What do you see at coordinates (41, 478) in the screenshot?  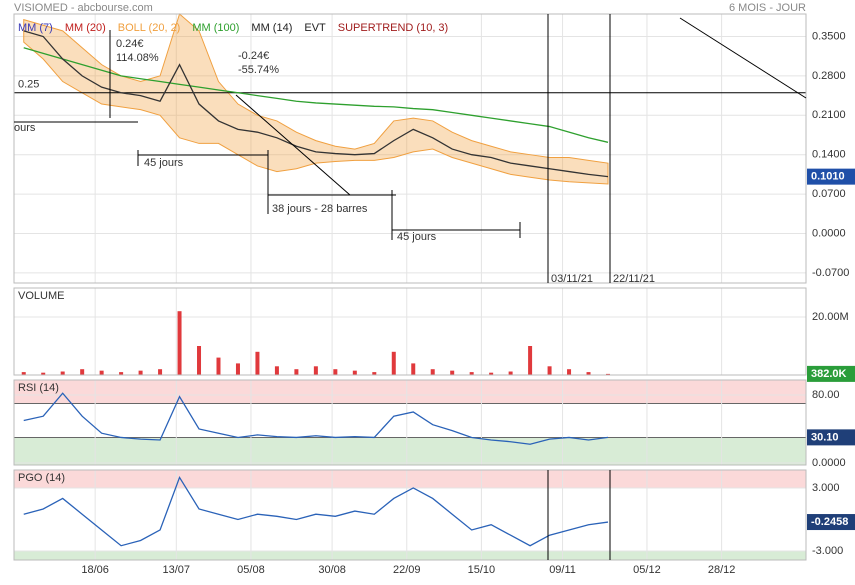 I see `panel-title: PGO (14)` at bounding box center [41, 478].